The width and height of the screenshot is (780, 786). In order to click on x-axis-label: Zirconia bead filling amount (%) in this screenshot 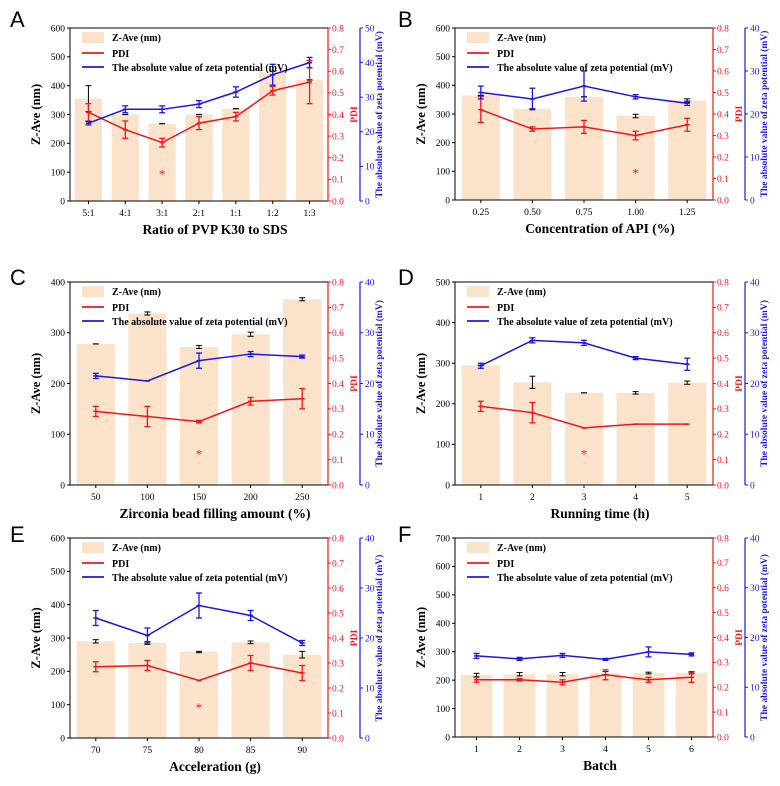, I will do `click(214, 513)`.